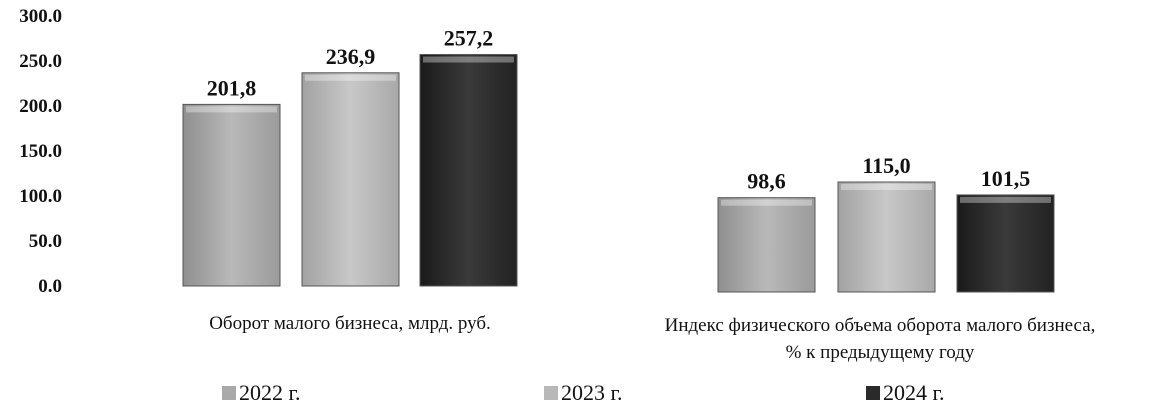 This screenshot has height=411, width=1158. I want to click on legend-label-2023: 2023 г., so click(592, 392).